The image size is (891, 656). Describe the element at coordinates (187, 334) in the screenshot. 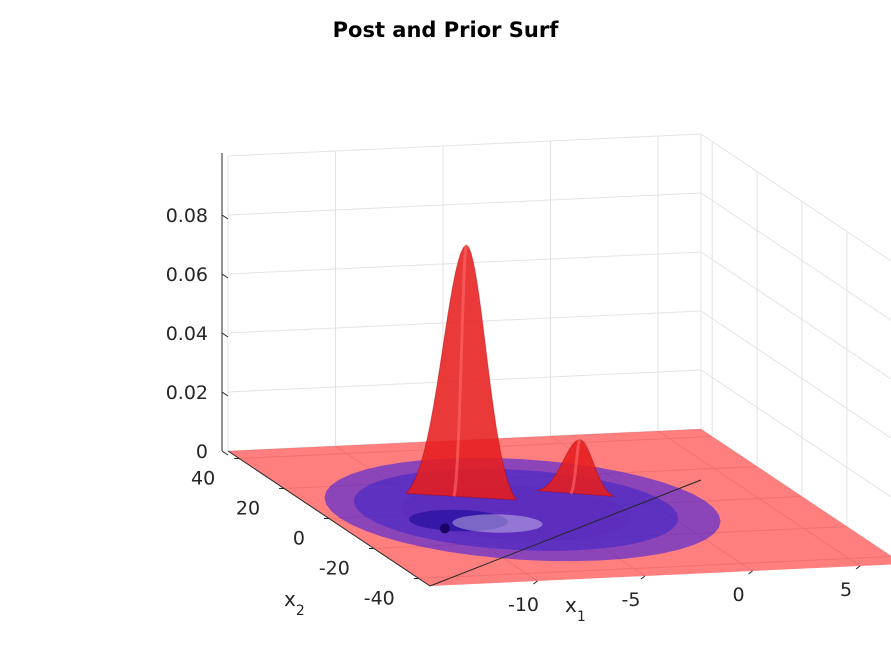

I see `z-tick-label: 0.04` at that location.